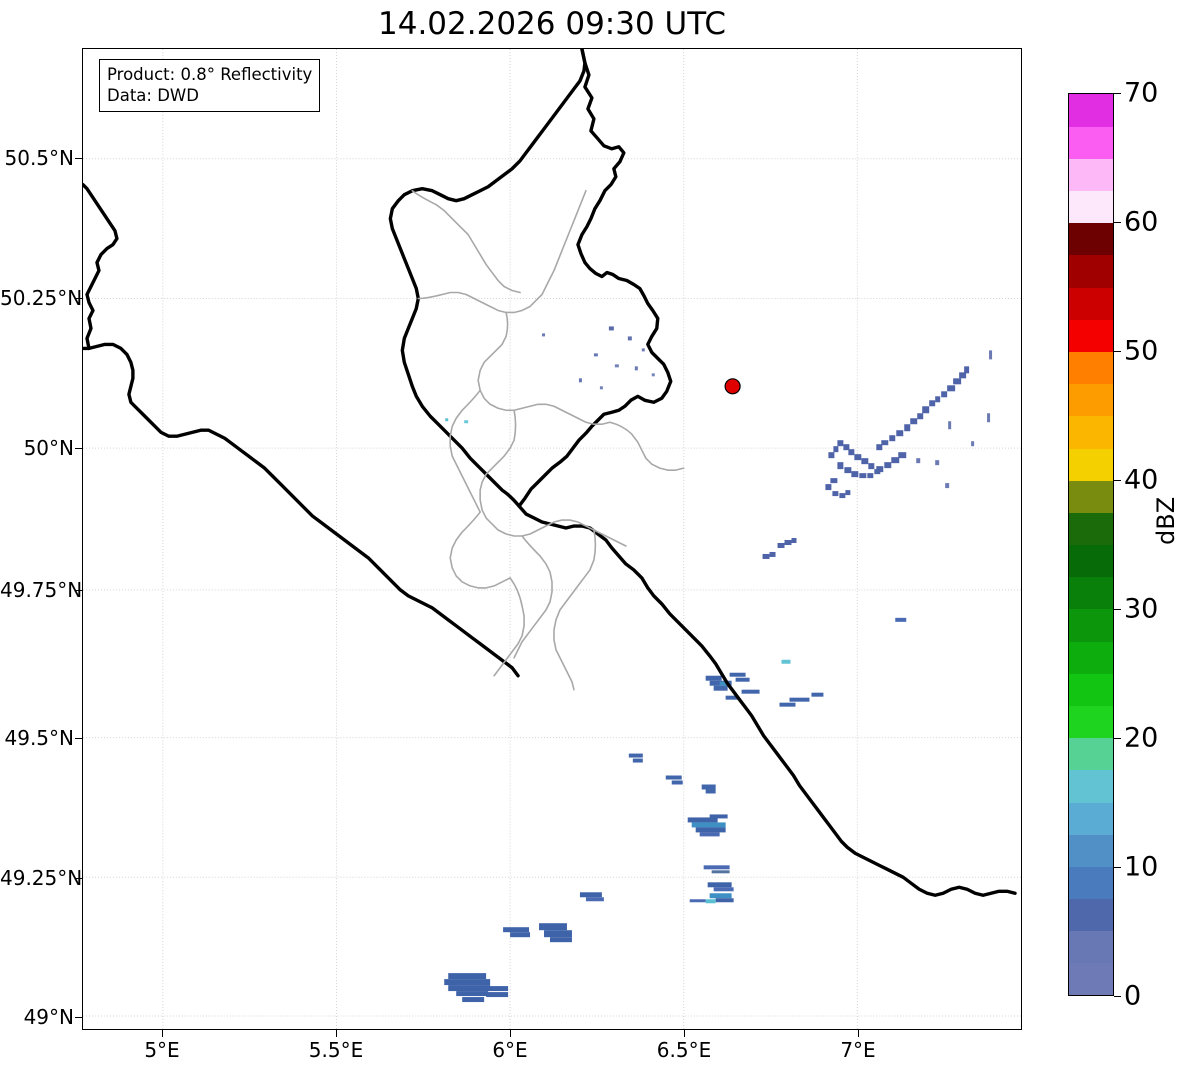  I want to click on y-tick-label: 50.5°N, so click(39, 158).